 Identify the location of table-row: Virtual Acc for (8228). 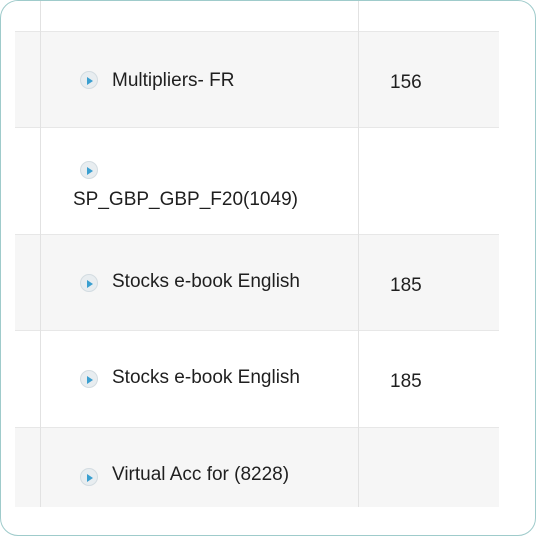
(257, 467).